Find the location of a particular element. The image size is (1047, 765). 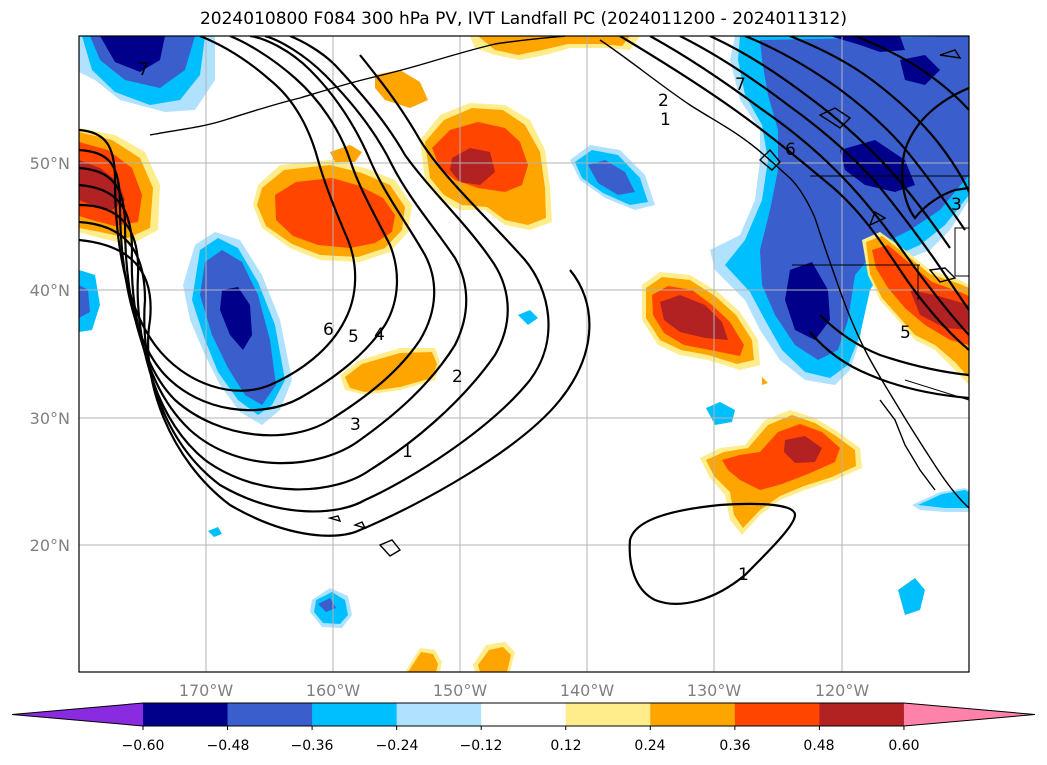

colorbar-extend-high is located at coordinates (969, 714).